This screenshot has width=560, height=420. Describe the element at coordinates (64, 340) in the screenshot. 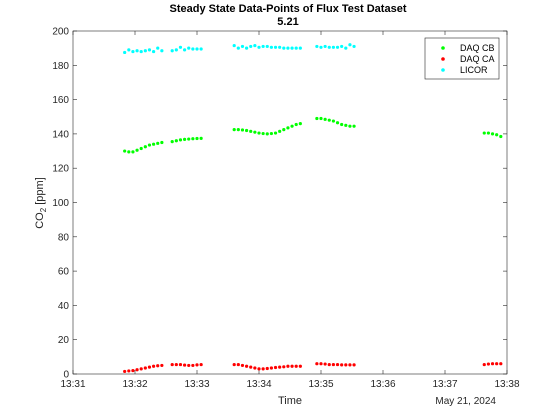

I see `y-tick-label: 20` at that location.